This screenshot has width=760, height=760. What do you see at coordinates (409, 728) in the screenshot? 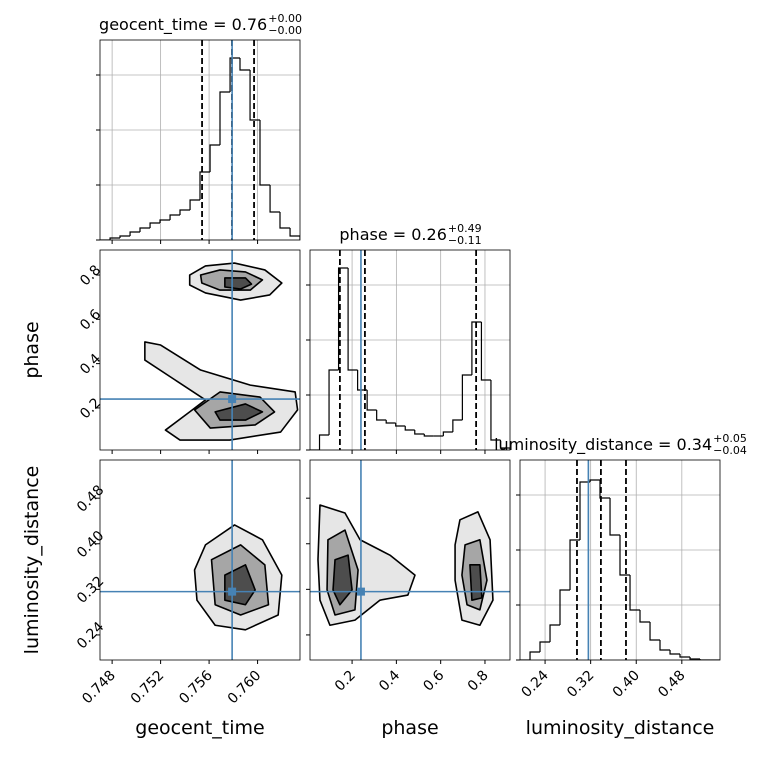
I see `x-axis-label: phase` at bounding box center [409, 728].